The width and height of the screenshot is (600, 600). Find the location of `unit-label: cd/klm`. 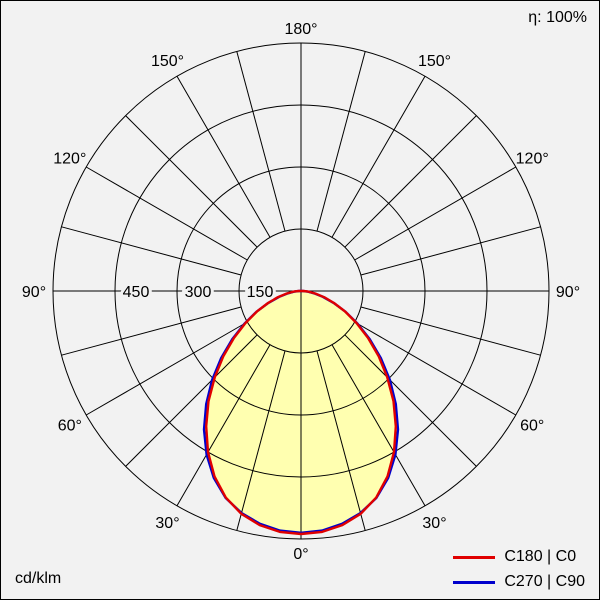

unit-label: cd/klm is located at coordinates (38, 578).